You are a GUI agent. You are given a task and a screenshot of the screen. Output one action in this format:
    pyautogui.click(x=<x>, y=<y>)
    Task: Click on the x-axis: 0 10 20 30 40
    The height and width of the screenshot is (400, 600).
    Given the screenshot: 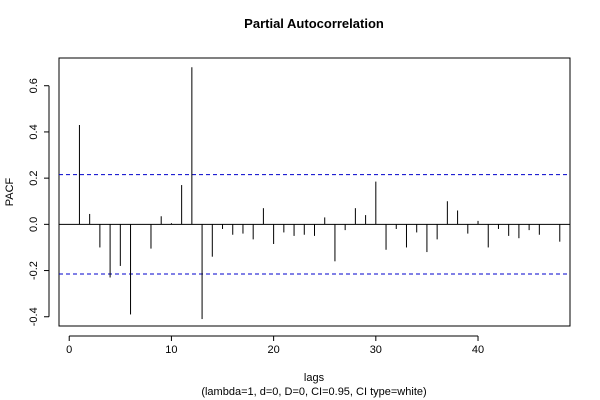 What is the action you would take?
    pyautogui.click(x=275, y=345)
    